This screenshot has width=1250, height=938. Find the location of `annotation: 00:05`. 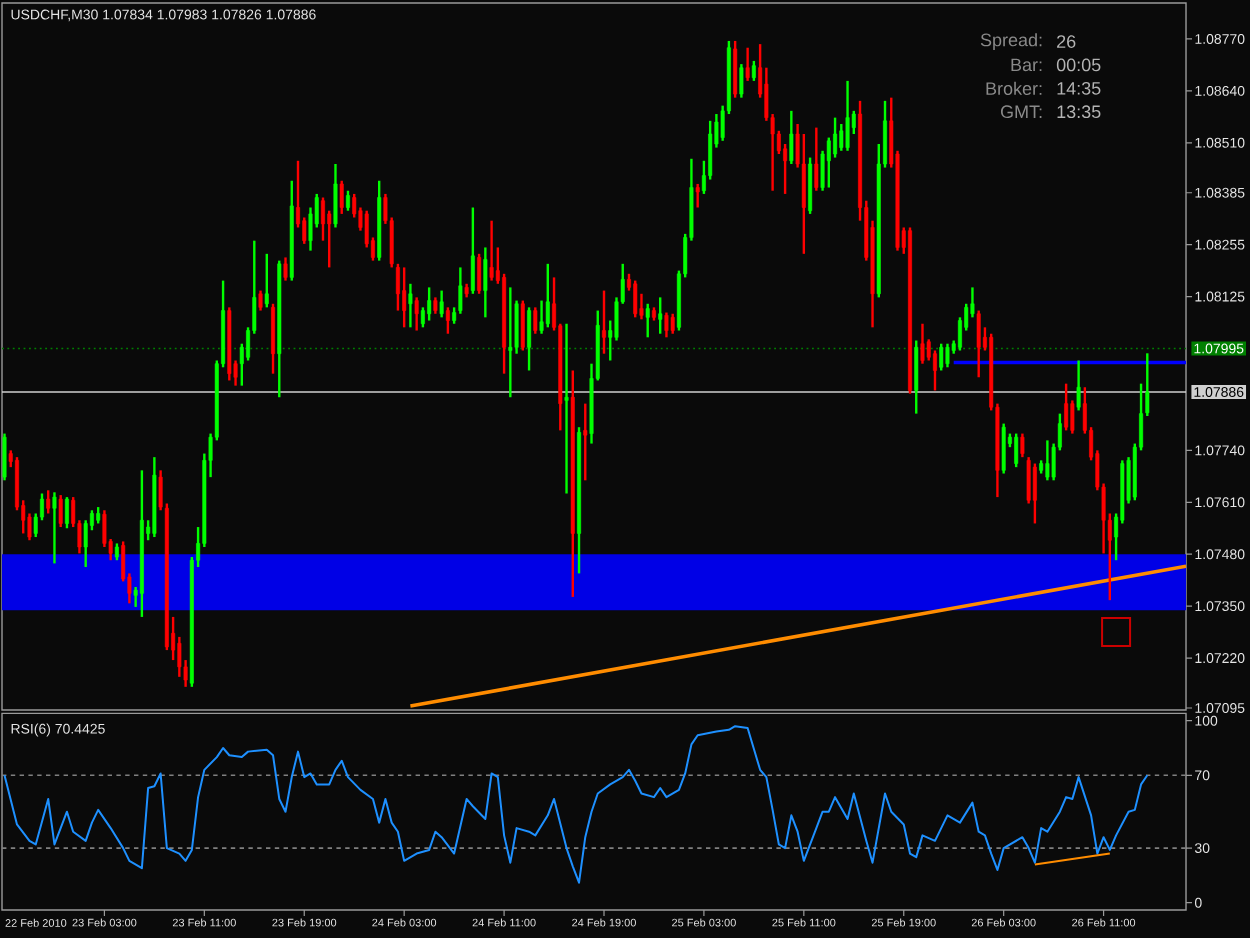

annotation: 00:05 is located at coordinates (1078, 65).